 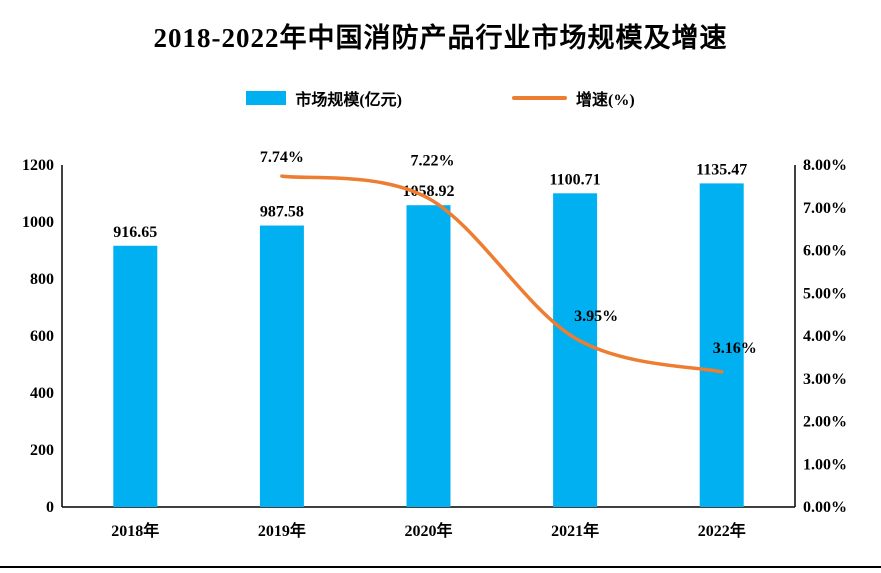 What do you see at coordinates (42, 393) in the screenshot?
I see `left-axis-tick-label: 400` at bounding box center [42, 393].